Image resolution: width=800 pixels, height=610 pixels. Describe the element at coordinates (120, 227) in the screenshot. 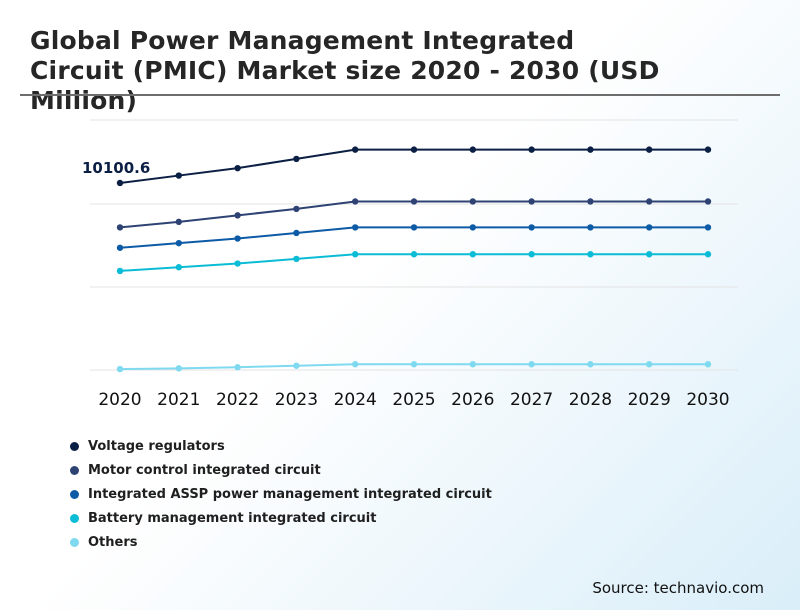

I see `series-1-point-2020` at that location.